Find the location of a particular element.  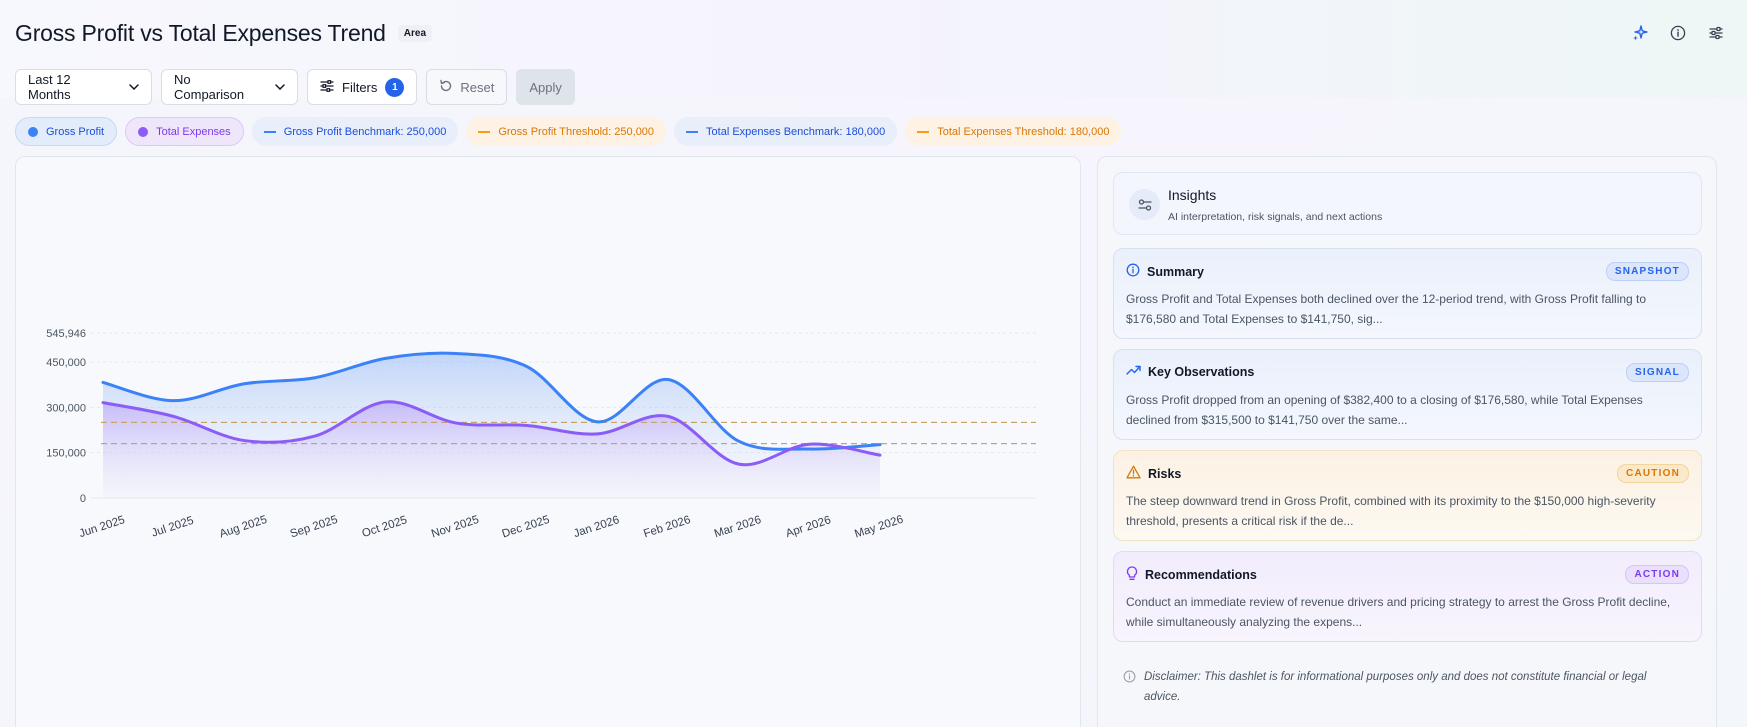

x-tick-label: Nov 2025 is located at coordinates (455, 527).